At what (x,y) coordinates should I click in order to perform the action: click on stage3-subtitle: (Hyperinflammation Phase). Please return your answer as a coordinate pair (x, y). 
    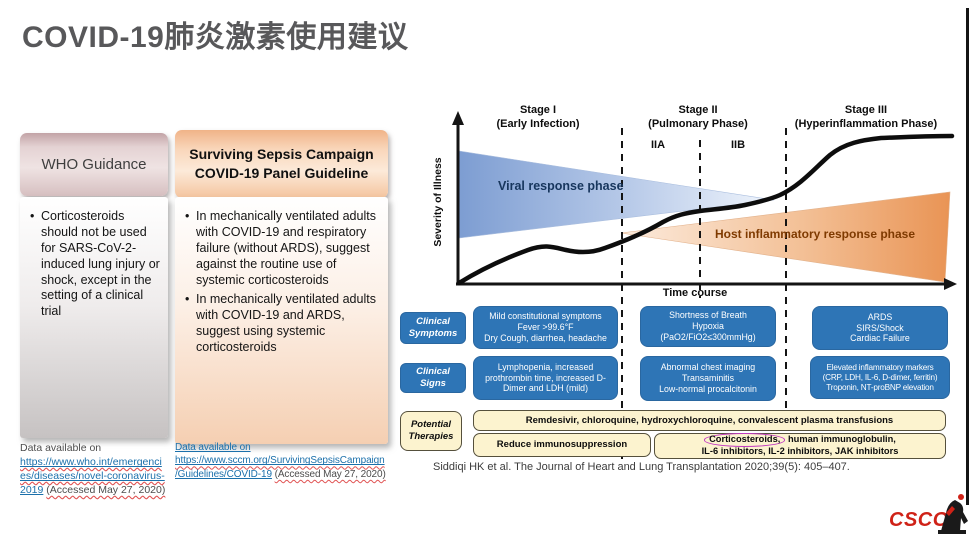
    Looking at the image, I should click on (866, 124).